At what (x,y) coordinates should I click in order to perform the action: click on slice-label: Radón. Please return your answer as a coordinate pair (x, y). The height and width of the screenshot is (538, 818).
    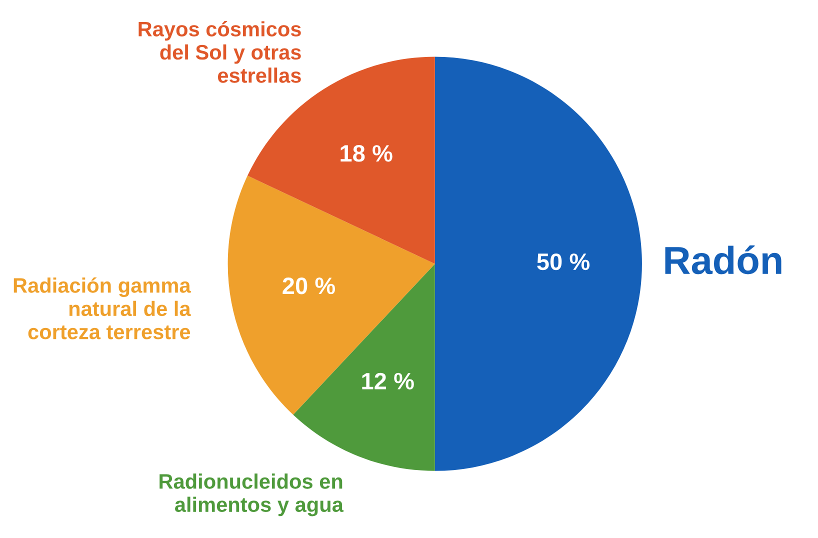
    Looking at the image, I should click on (723, 259).